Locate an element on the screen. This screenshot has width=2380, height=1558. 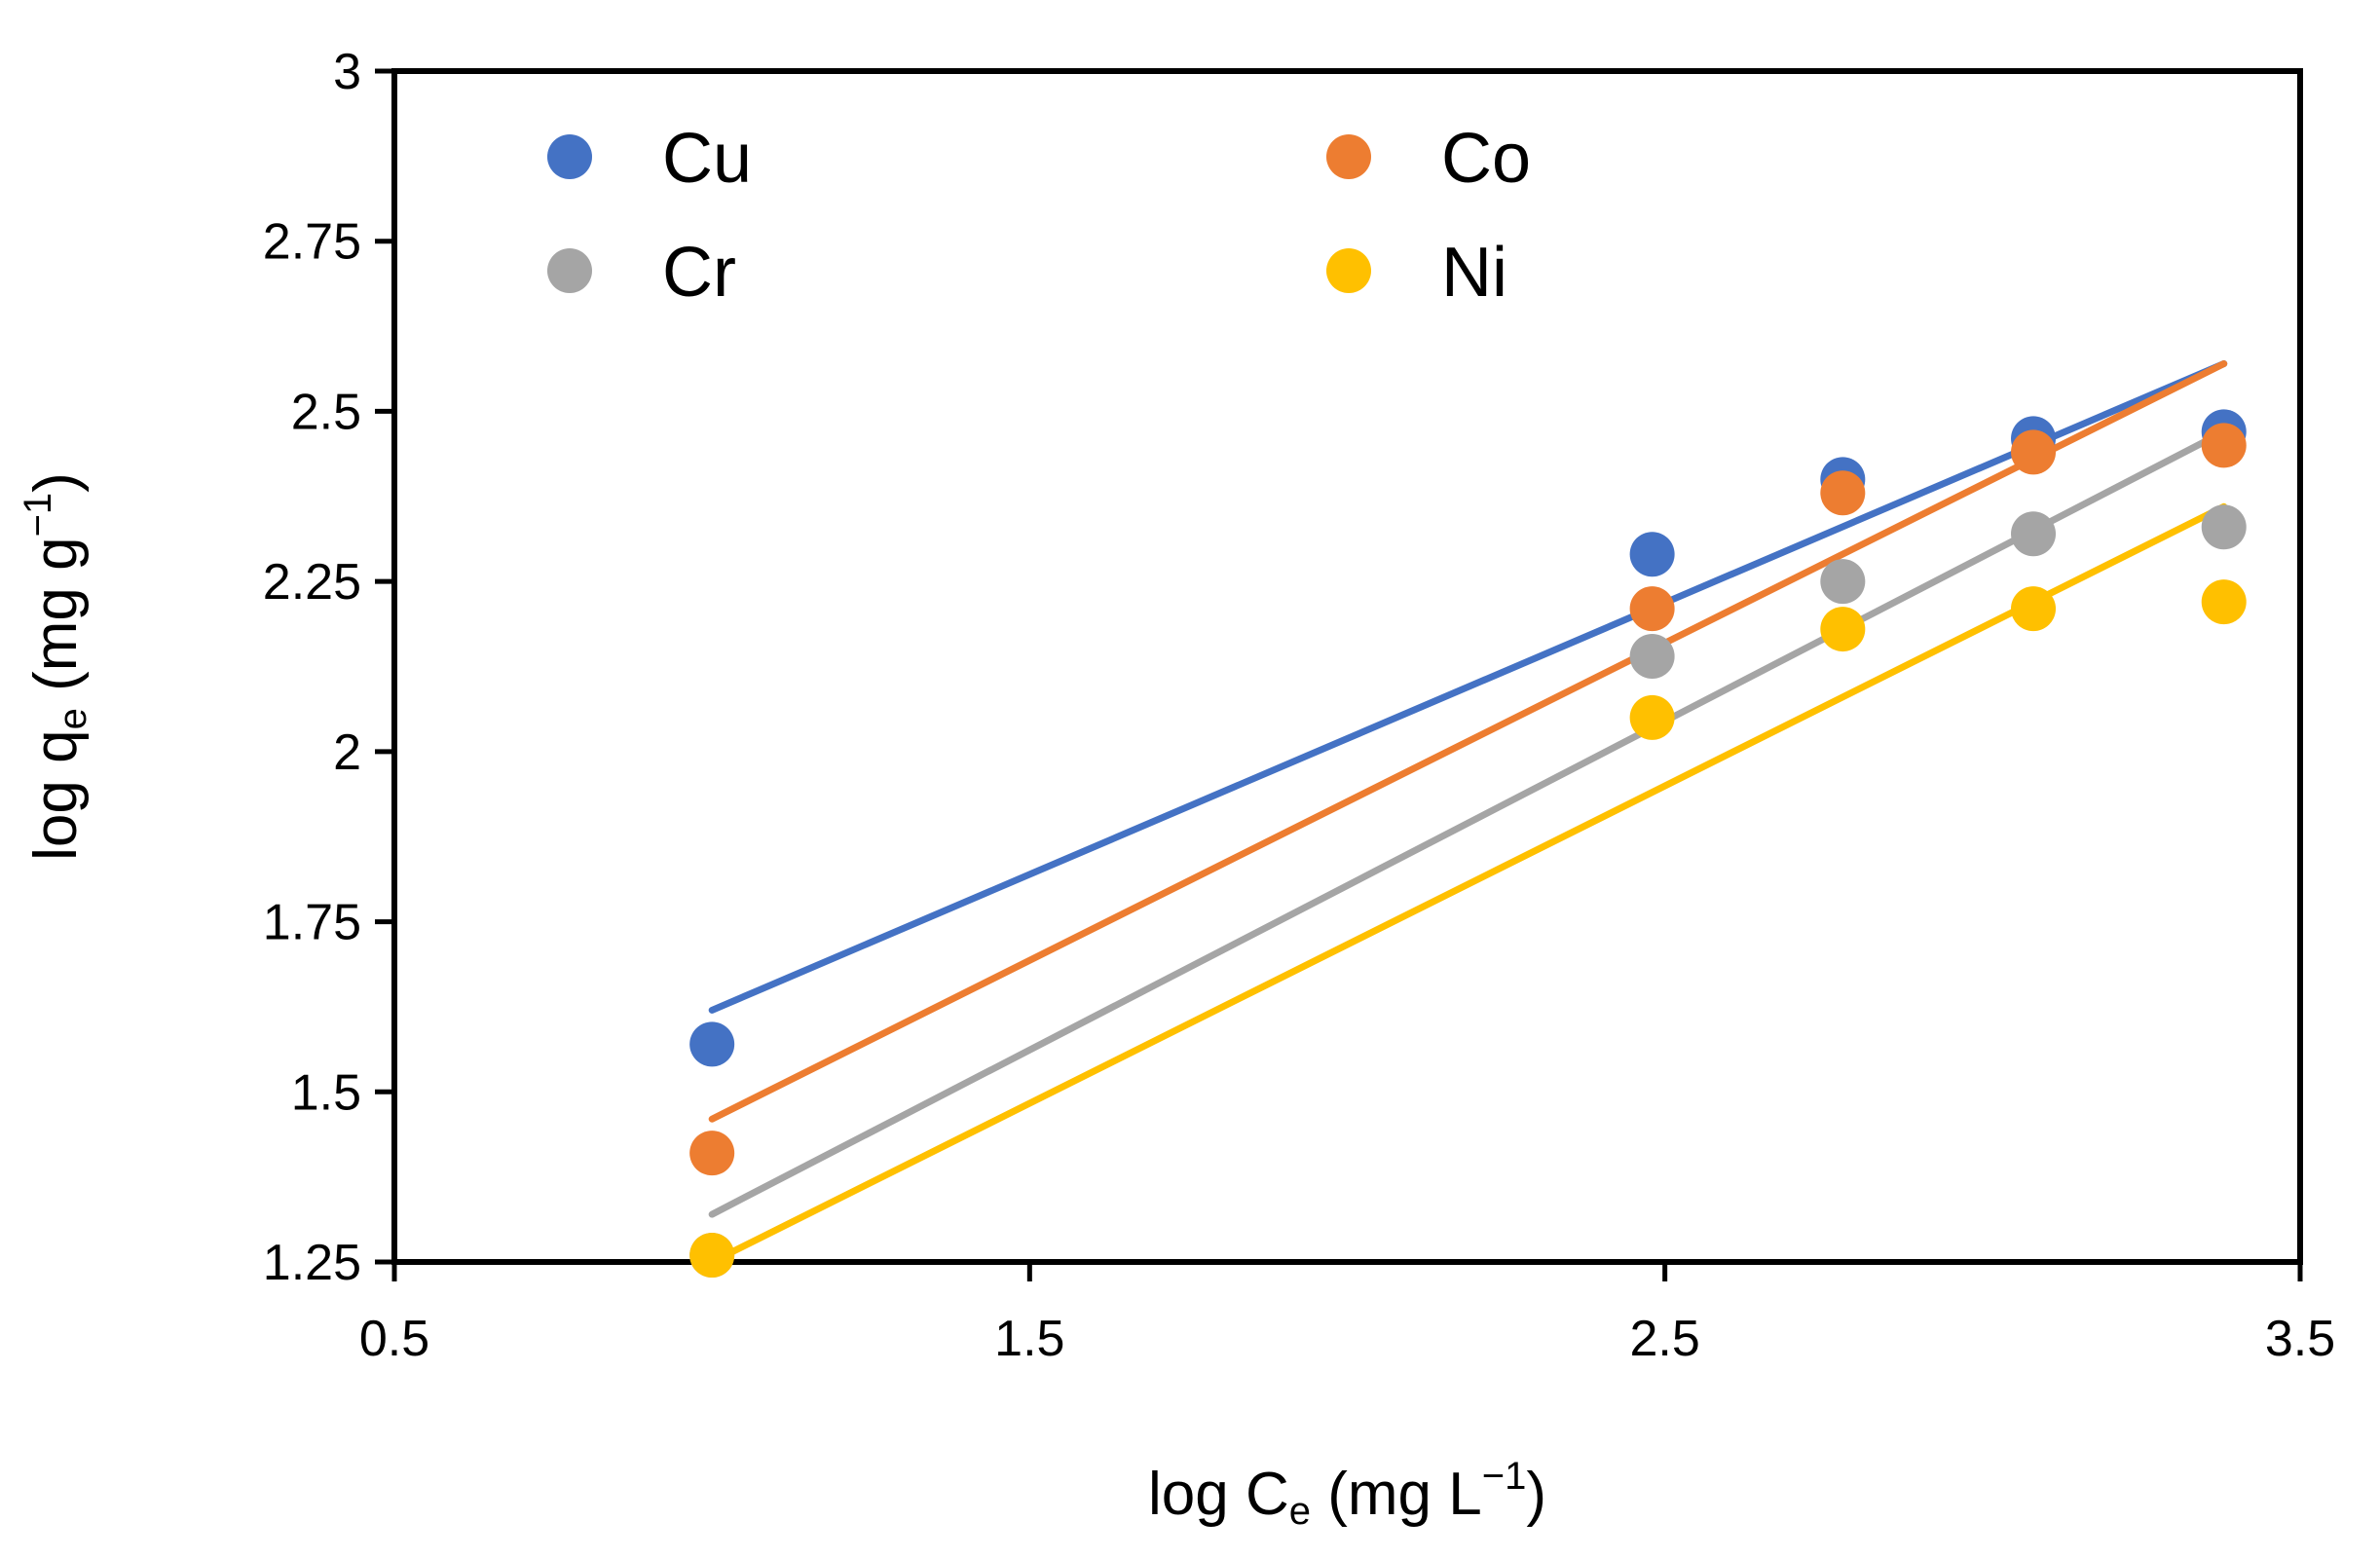
y-tick-label: 1.5 is located at coordinates (326, 1092).